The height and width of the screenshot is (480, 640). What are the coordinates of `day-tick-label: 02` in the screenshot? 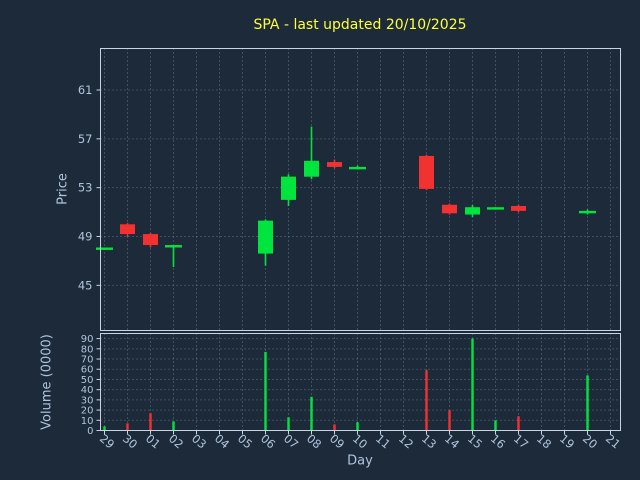 It's located at (176, 441).